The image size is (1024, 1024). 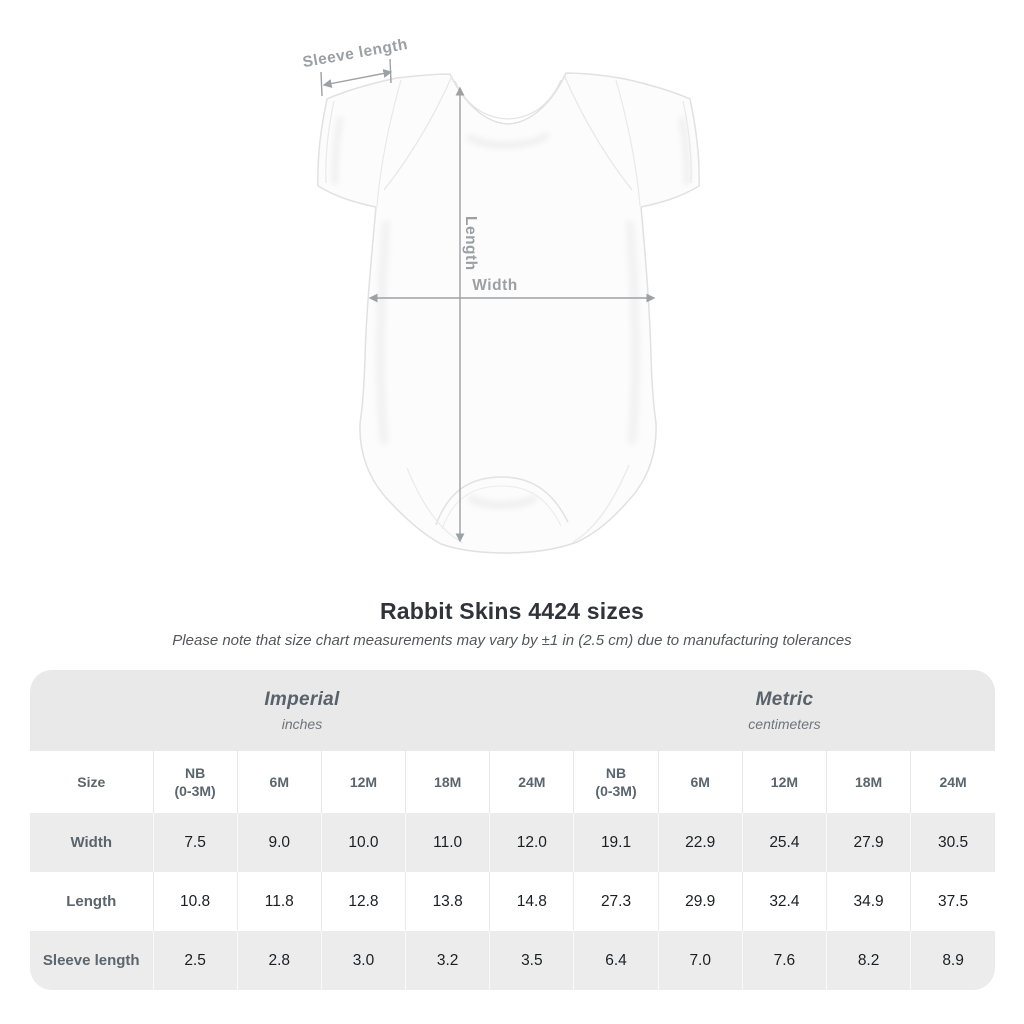 I want to click on sleeve-arrow-tick-left, so click(x=321, y=84).